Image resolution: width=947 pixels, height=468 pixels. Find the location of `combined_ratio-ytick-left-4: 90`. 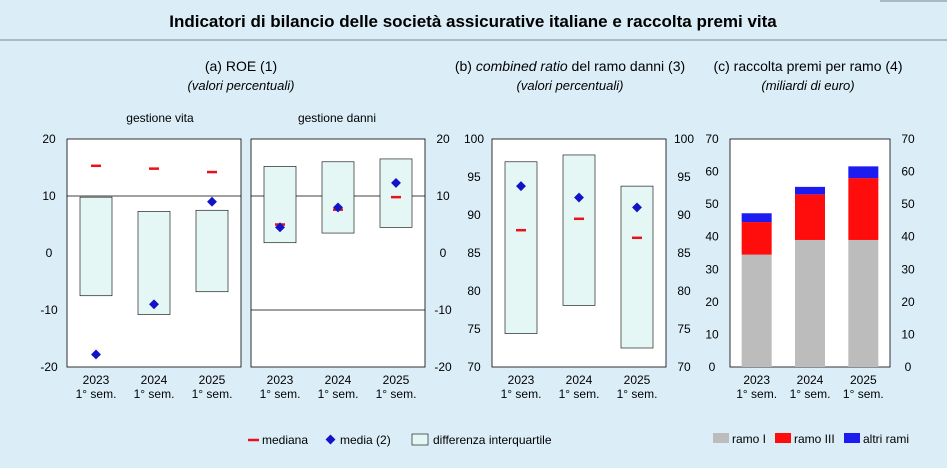

combined_ratio-ytick-left-4: 90 is located at coordinates (474, 215).